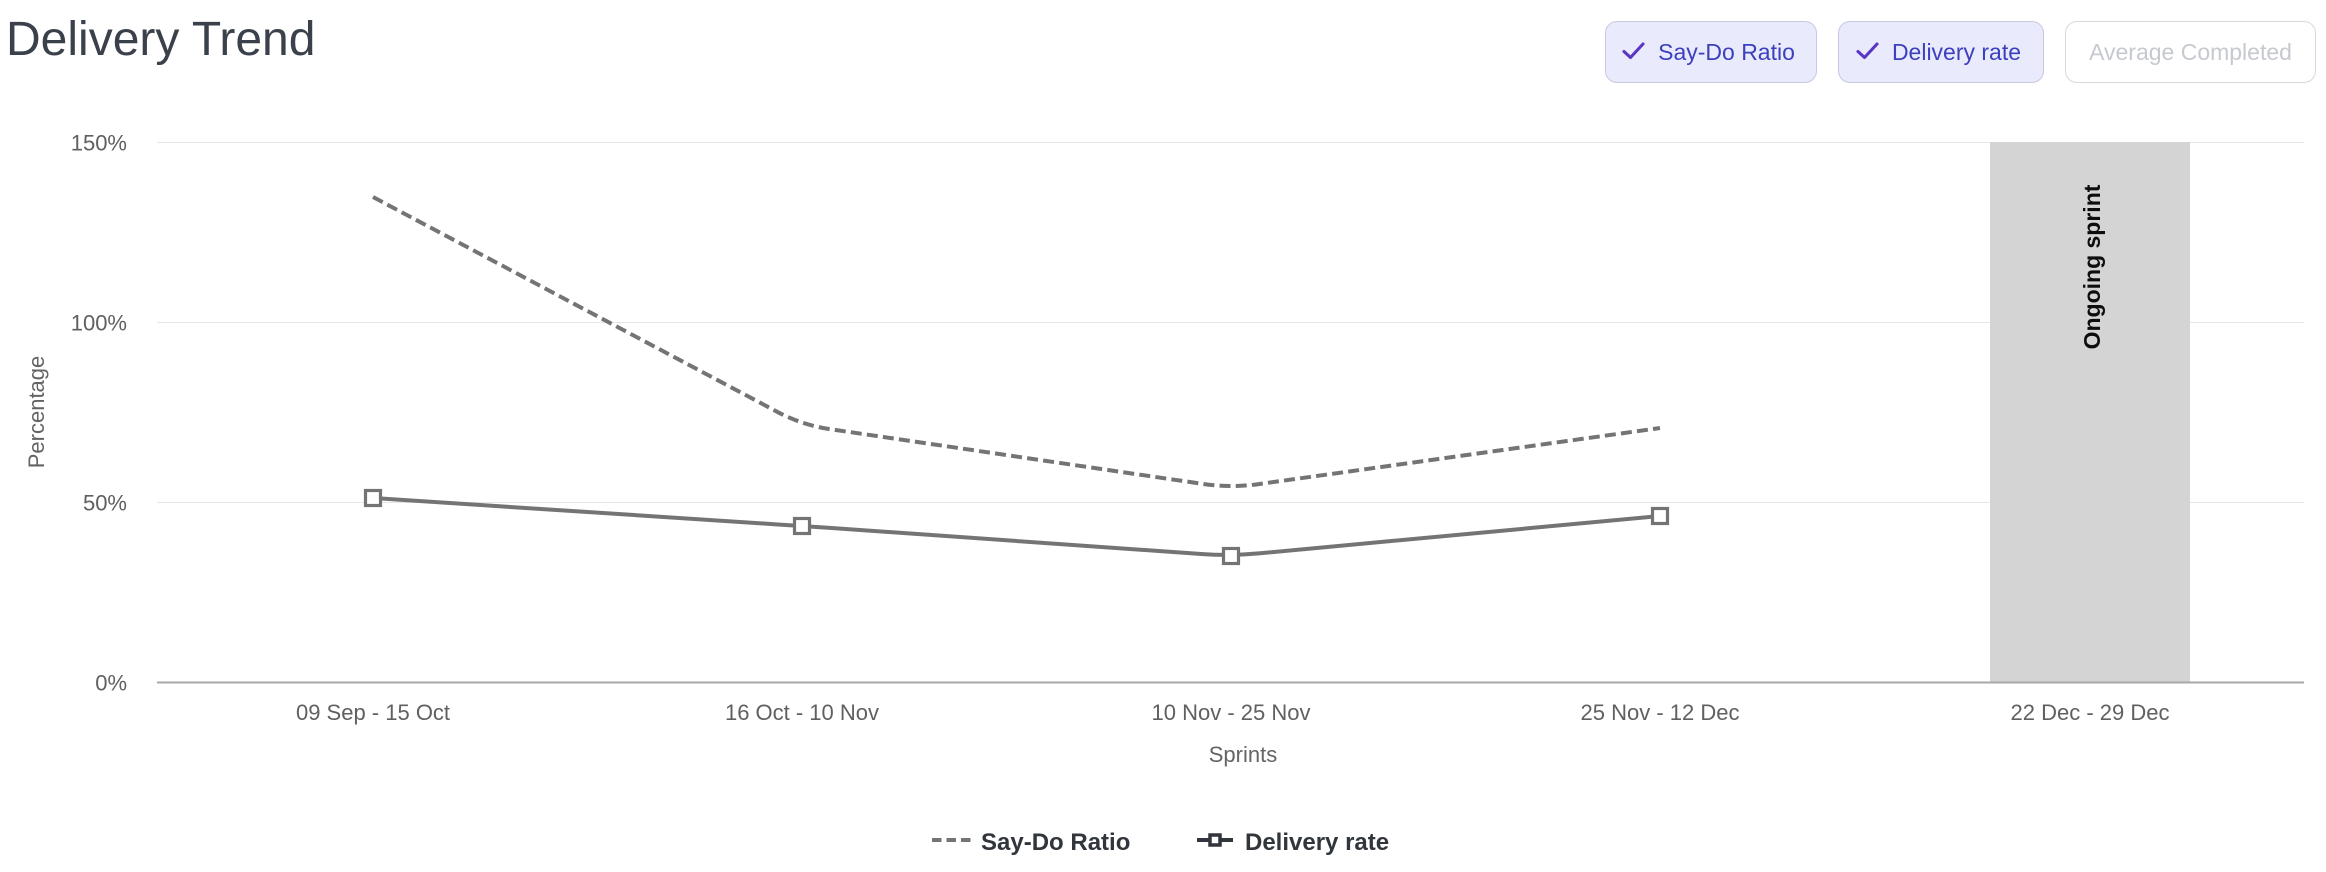 The width and height of the screenshot is (2326, 872). What do you see at coordinates (105, 503) in the screenshot?
I see `svg-text: 50%` at bounding box center [105, 503].